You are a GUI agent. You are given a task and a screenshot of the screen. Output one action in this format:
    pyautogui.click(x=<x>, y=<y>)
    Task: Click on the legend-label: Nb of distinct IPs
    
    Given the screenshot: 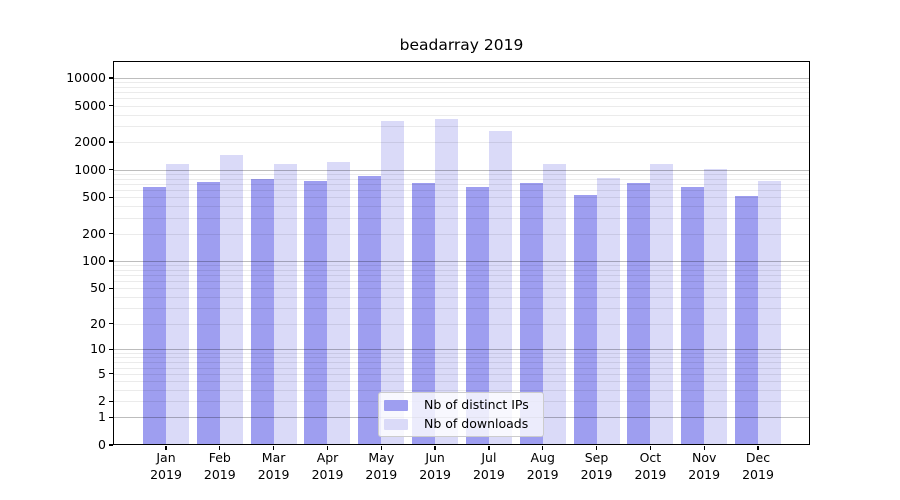 What is the action you would take?
    pyautogui.click(x=476, y=404)
    